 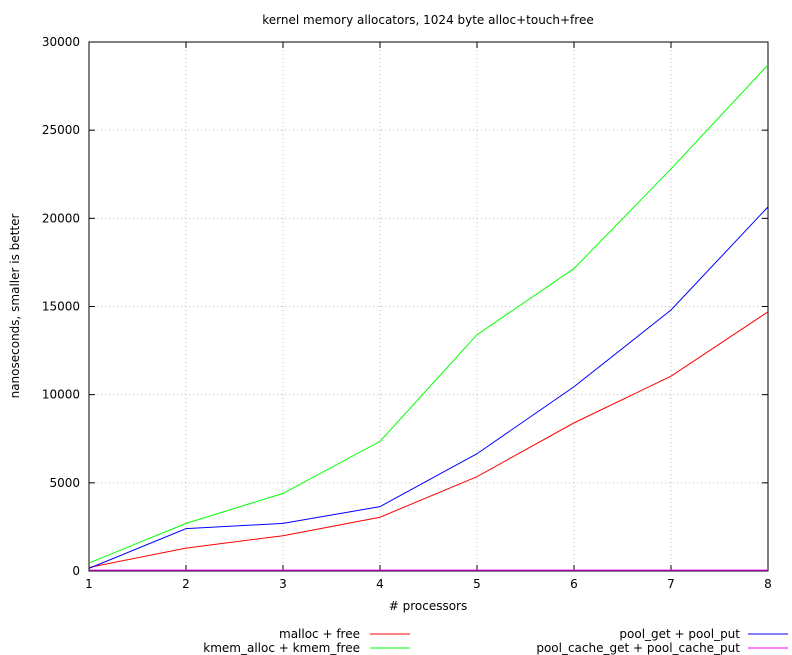 What do you see at coordinates (319, 634) in the screenshot?
I see `legend-label: malloc + free` at bounding box center [319, 634].